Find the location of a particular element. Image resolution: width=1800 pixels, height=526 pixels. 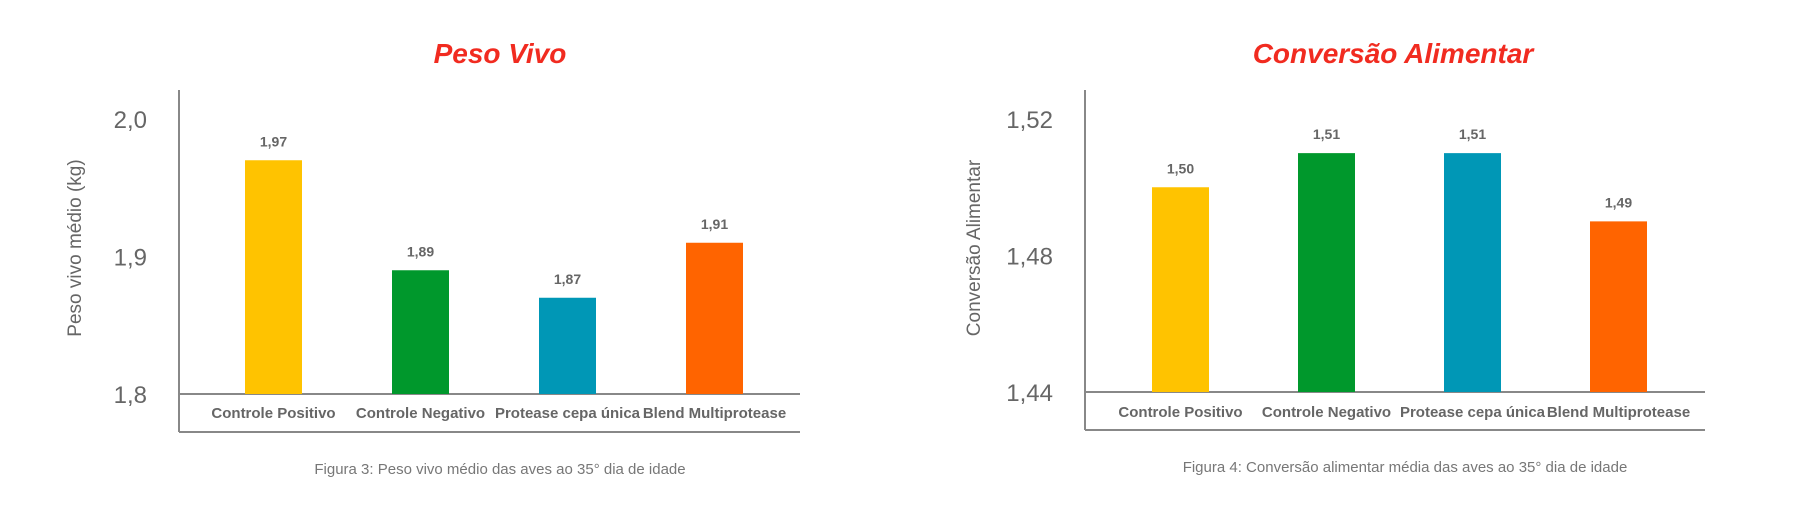

y-tick-label: 1,9 is located at coordinates (130, 258).